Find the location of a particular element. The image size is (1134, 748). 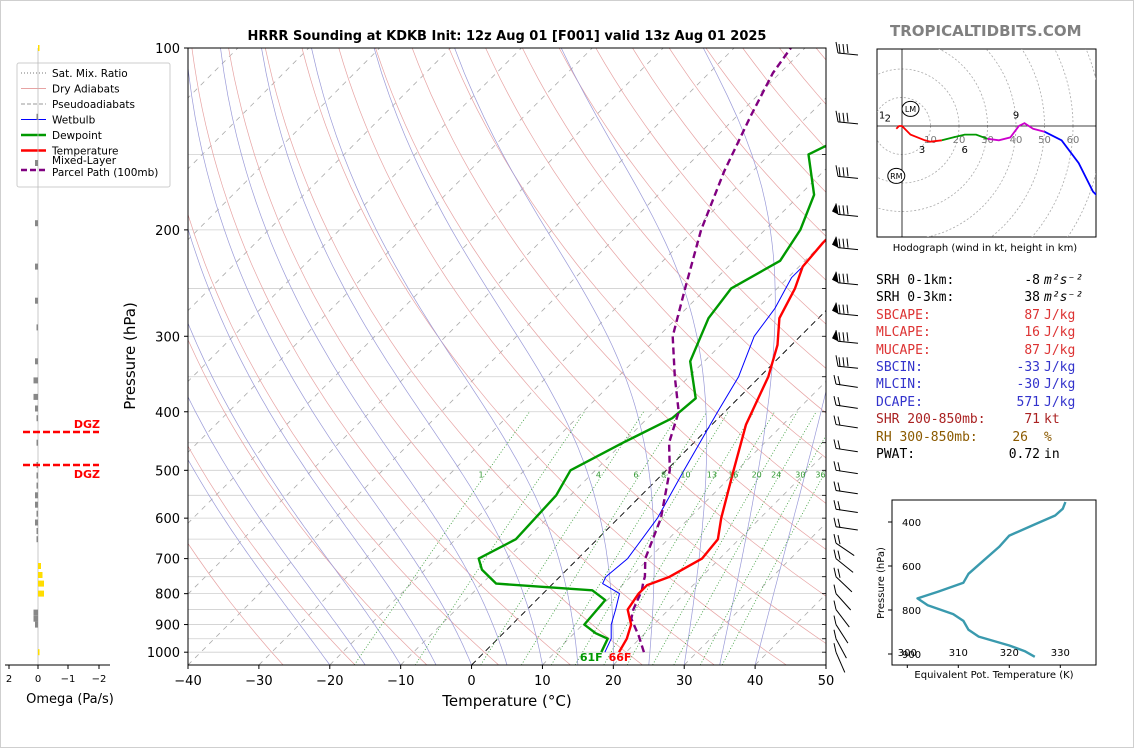

param-row: SHR 200-850mb: 71 kt is located at coordinates (991, 419).